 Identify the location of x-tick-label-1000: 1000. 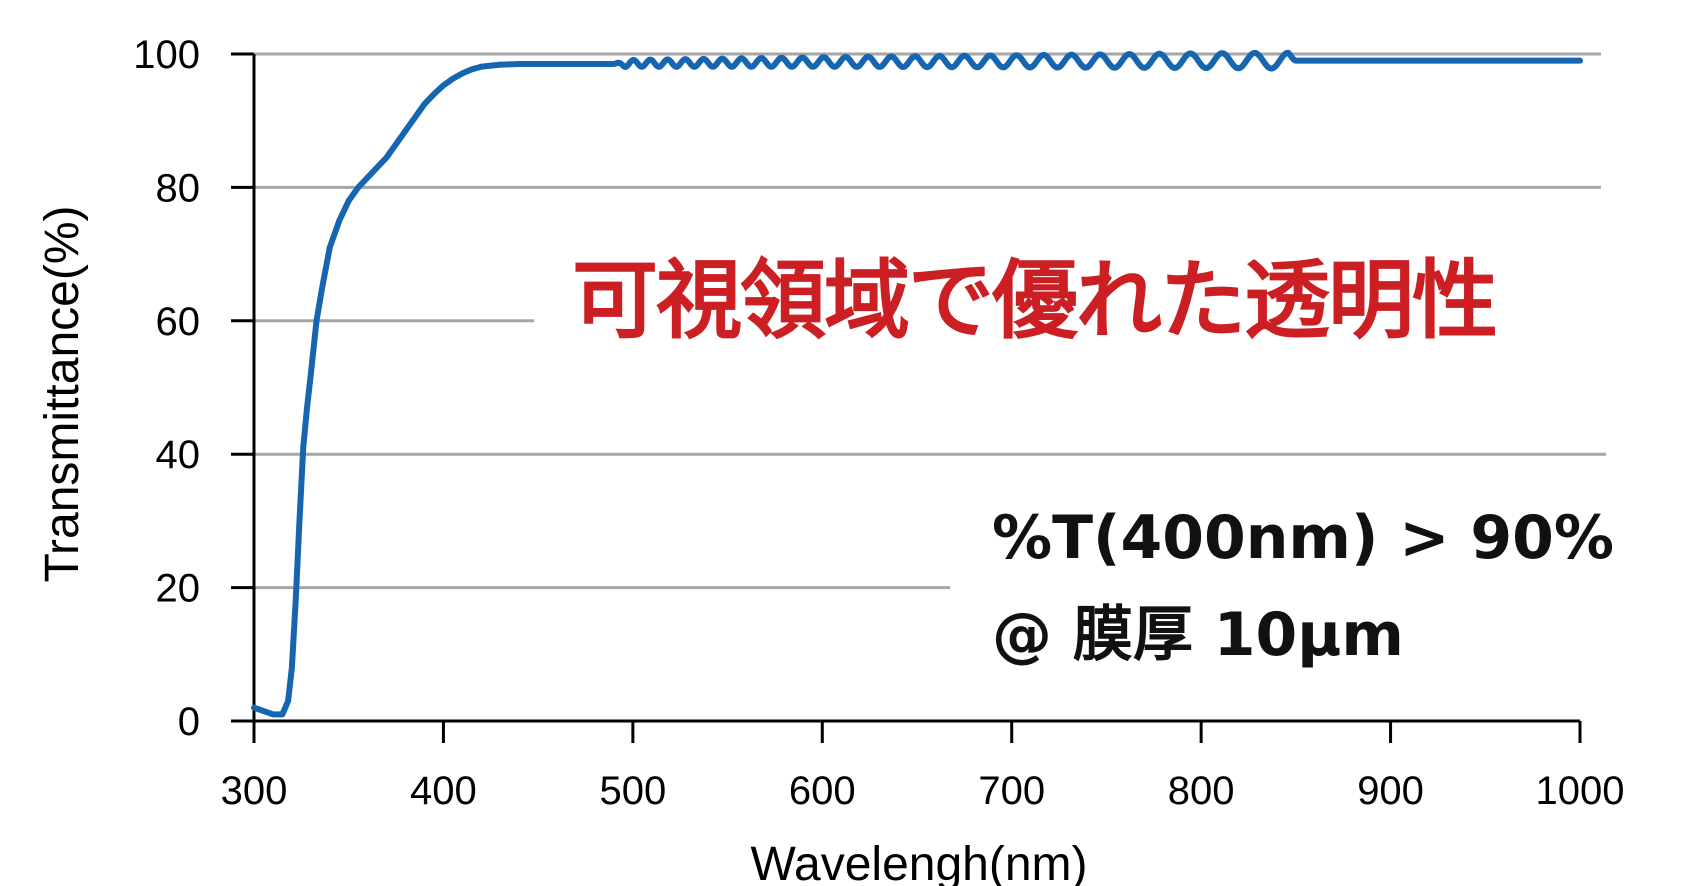
(1580, 791).